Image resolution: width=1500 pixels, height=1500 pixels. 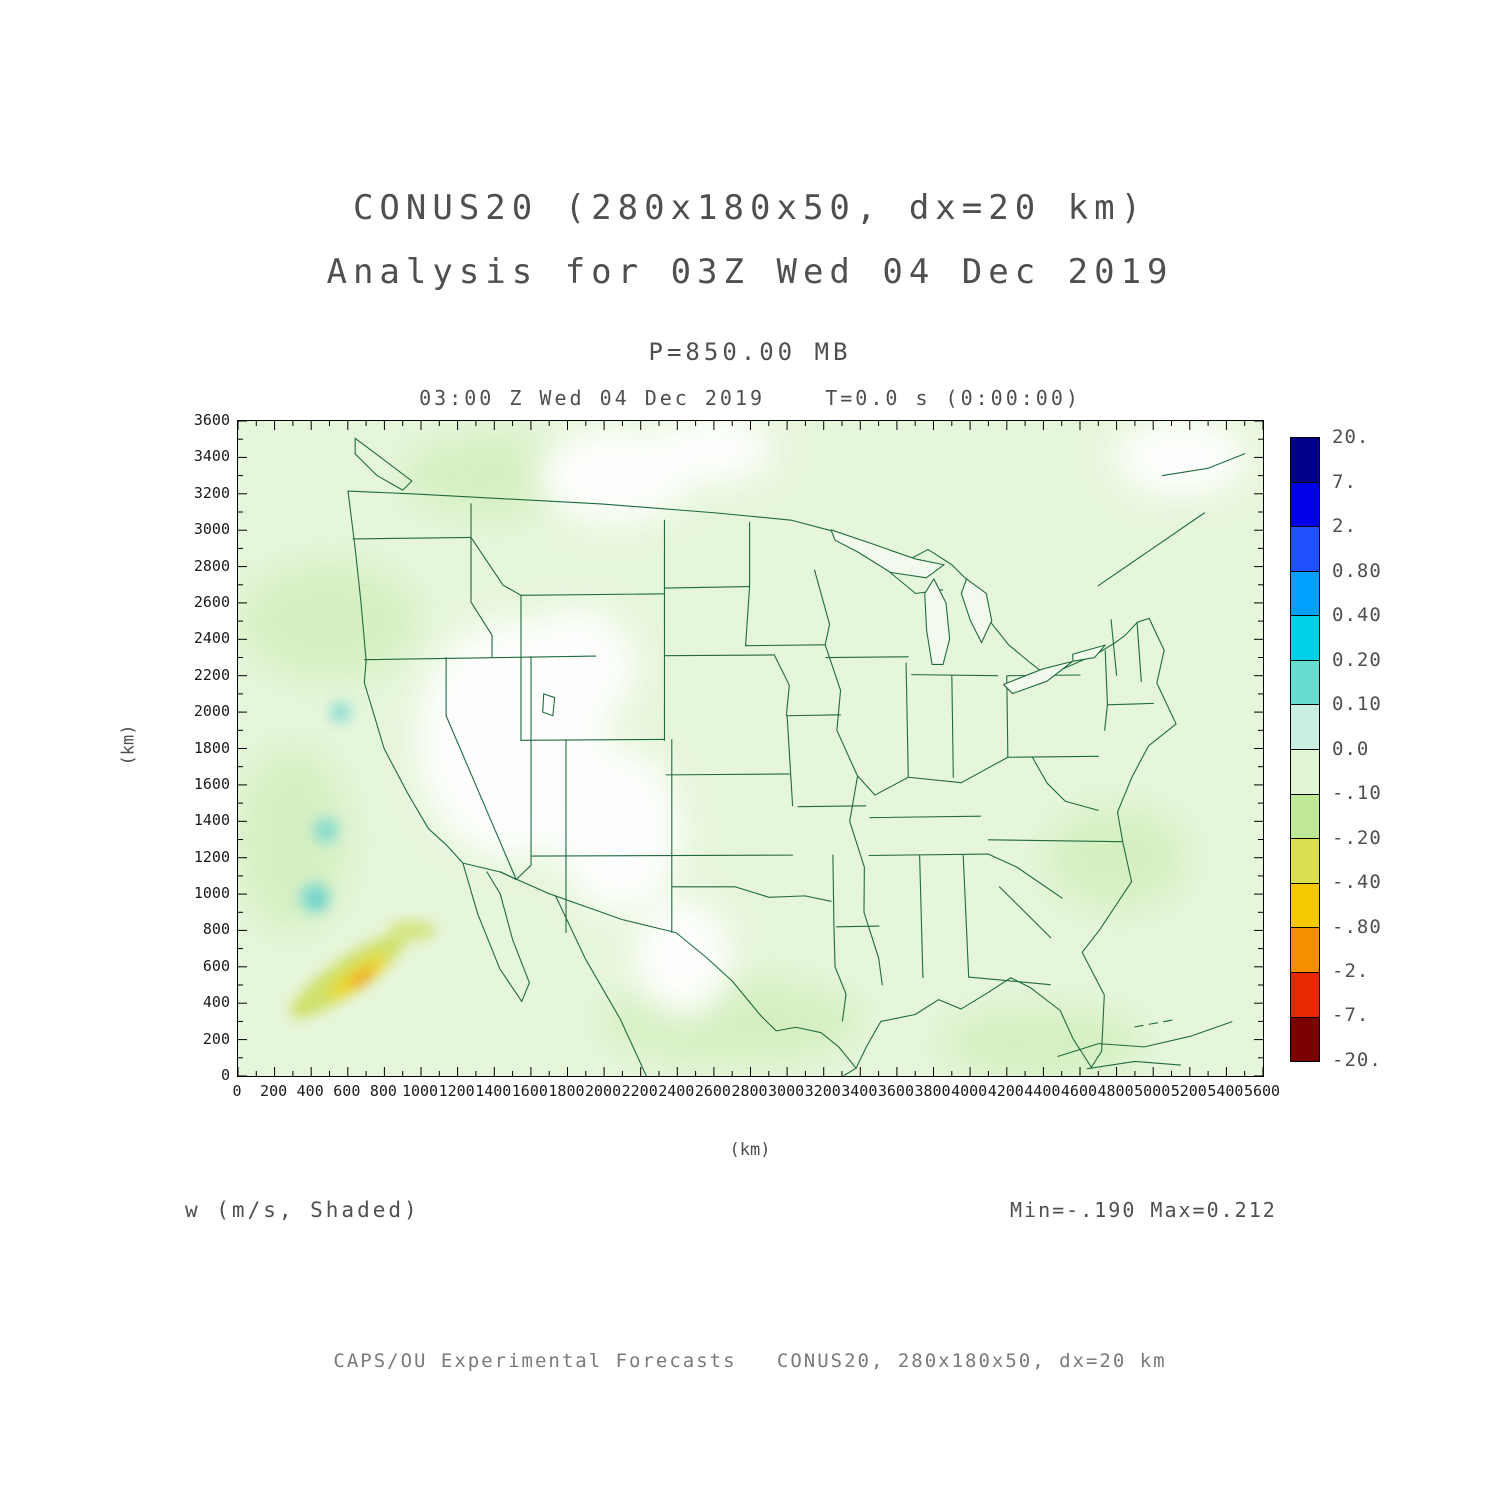 I want to click on x-tick-label: 4600, so click(x=1079, y=1091).